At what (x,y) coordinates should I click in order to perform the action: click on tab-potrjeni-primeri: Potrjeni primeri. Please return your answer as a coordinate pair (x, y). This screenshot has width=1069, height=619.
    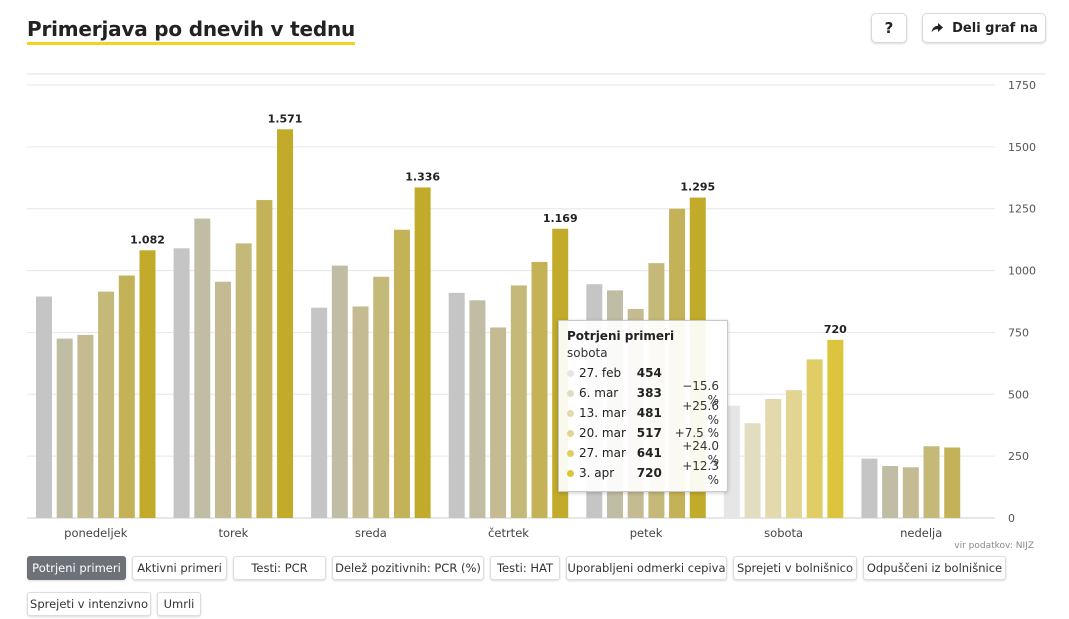
    Looking at the image, I should click on (76, 568).